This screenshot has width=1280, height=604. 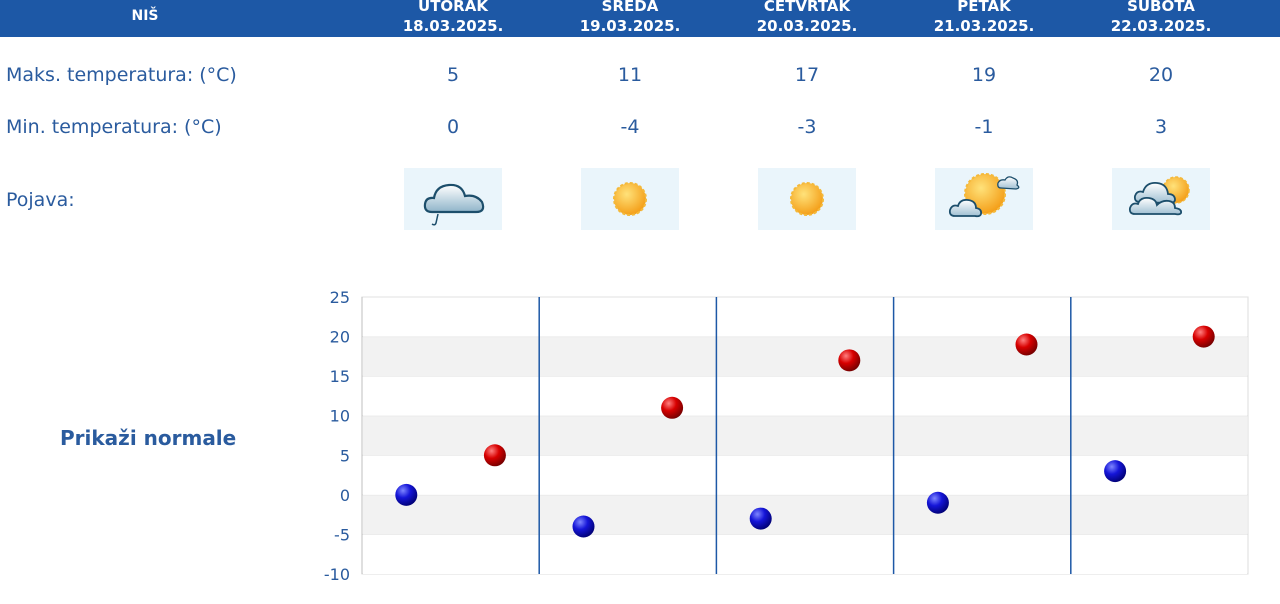 I want to click on day-name: UTORAK, so click(x=453, y=7).